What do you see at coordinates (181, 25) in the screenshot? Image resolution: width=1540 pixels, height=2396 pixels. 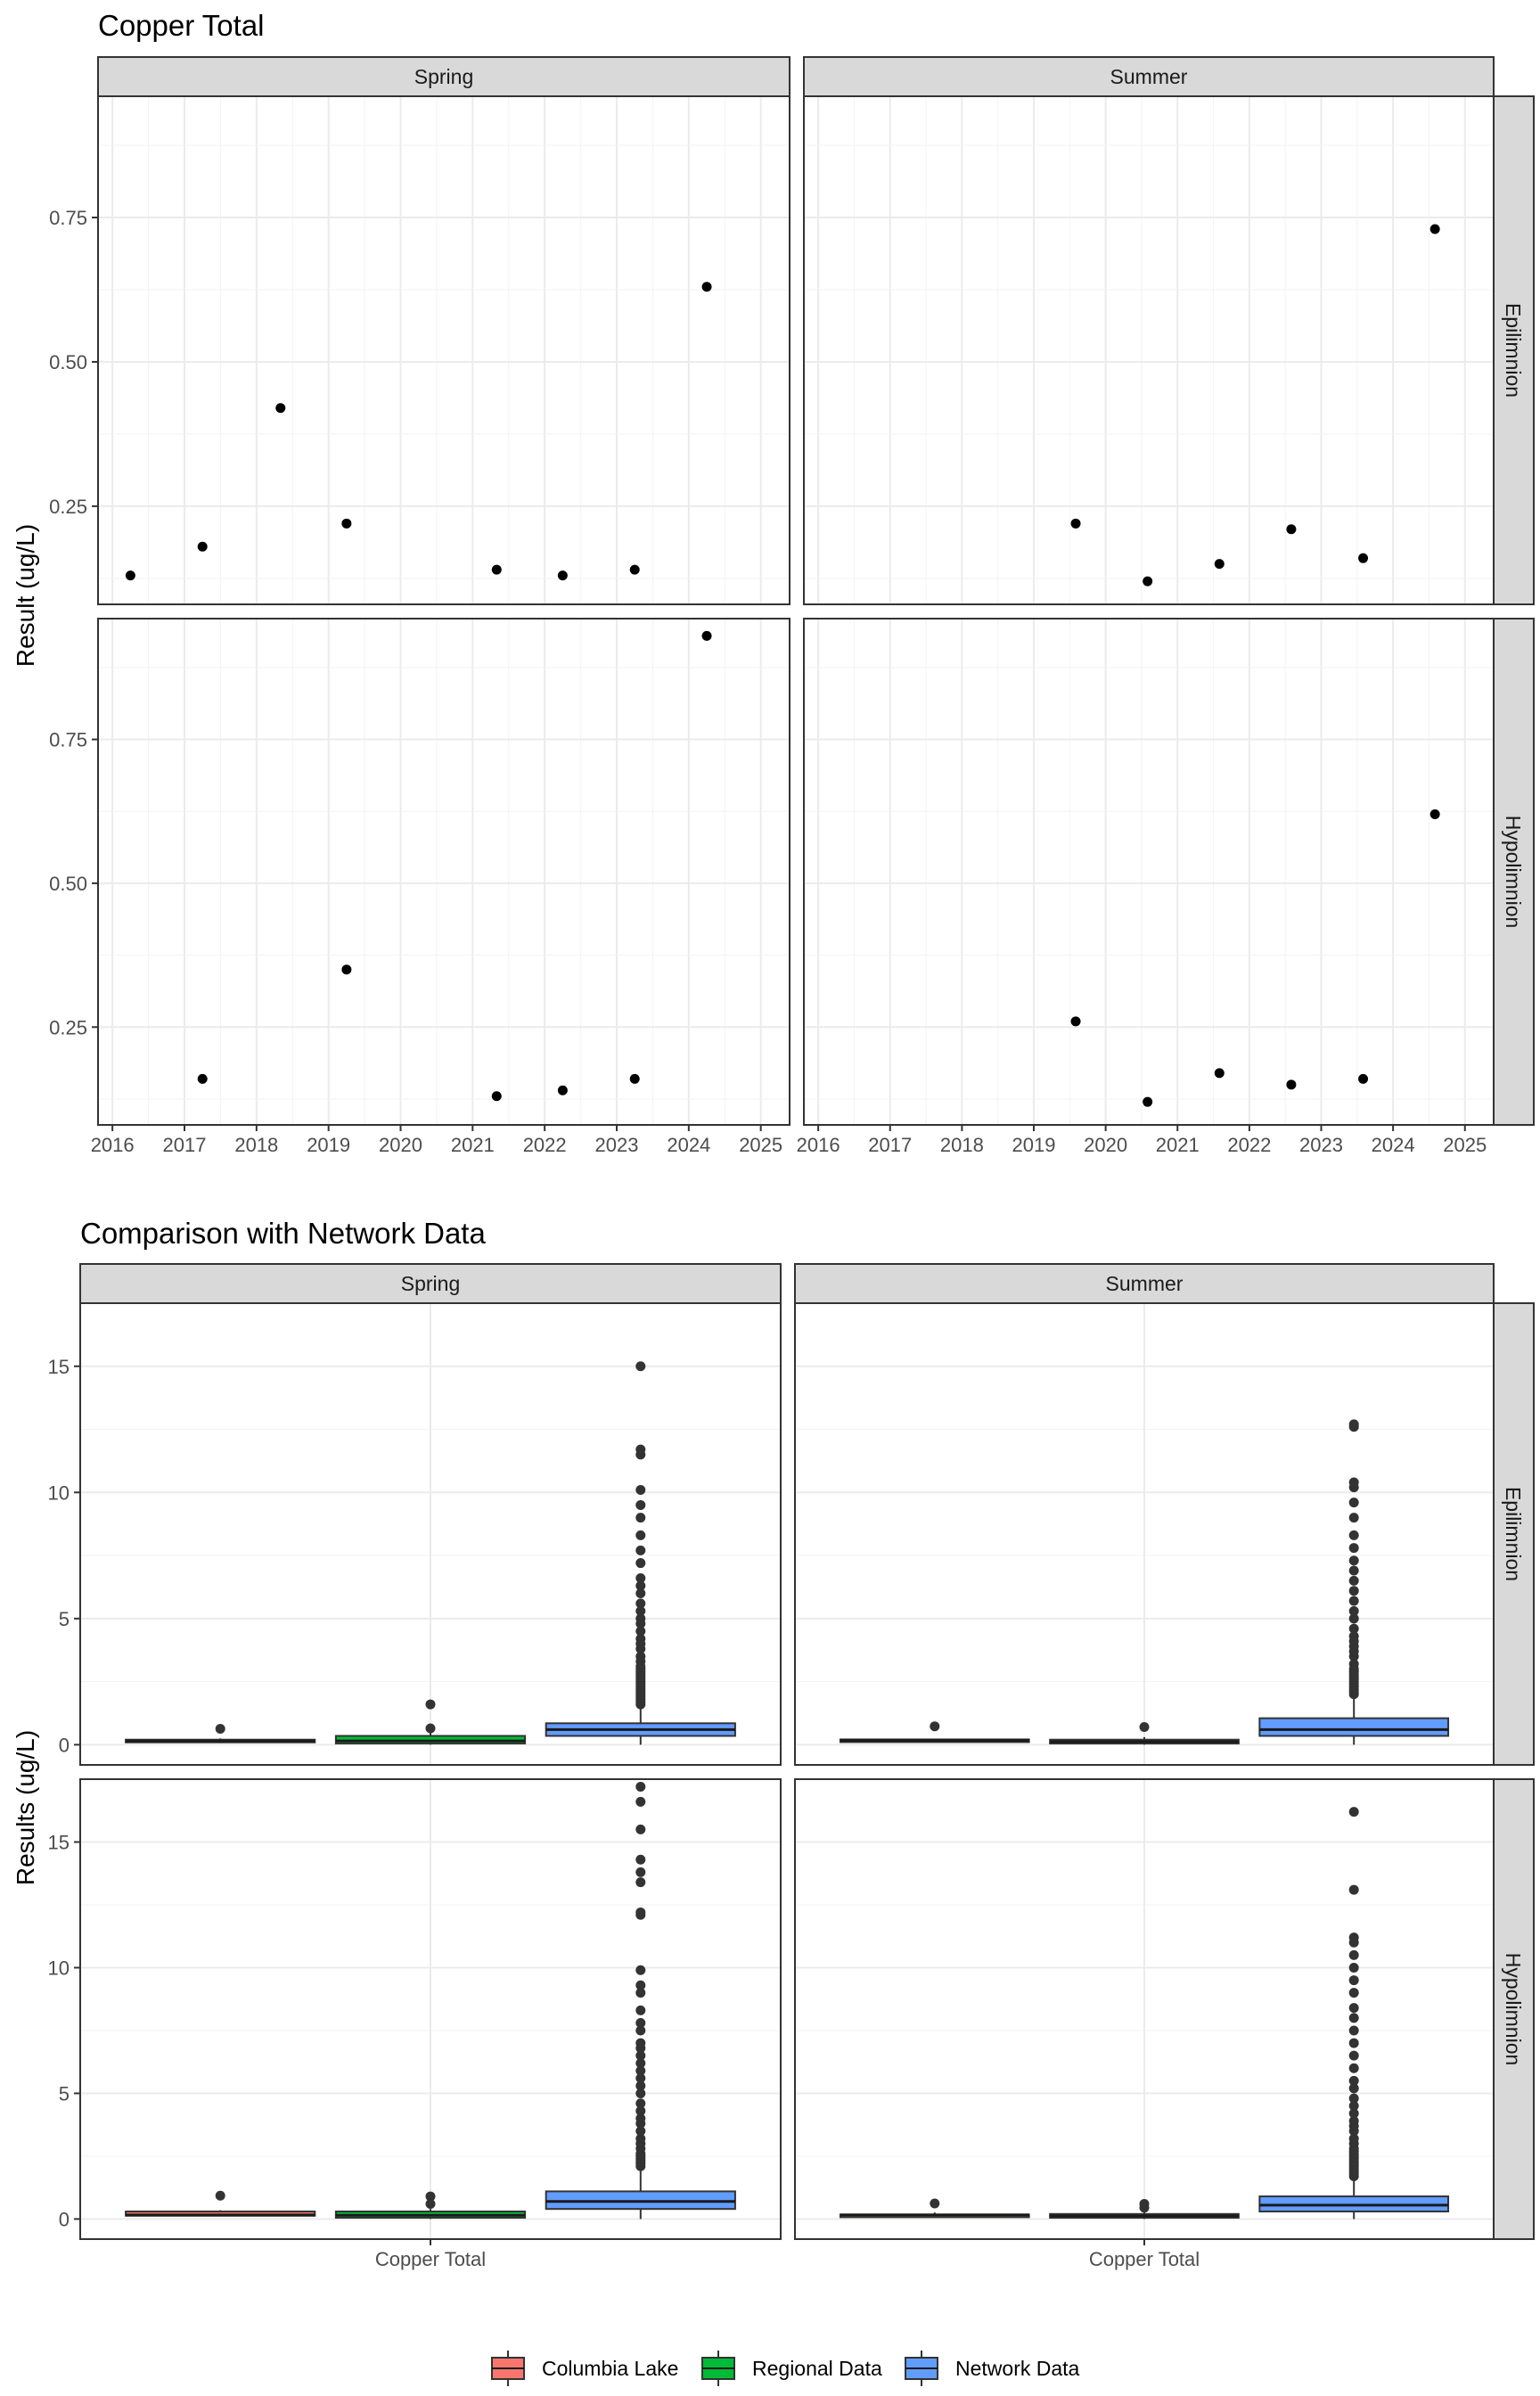 I see `scatter-chart-title: Copper Total` at bounding box center [181, 25].